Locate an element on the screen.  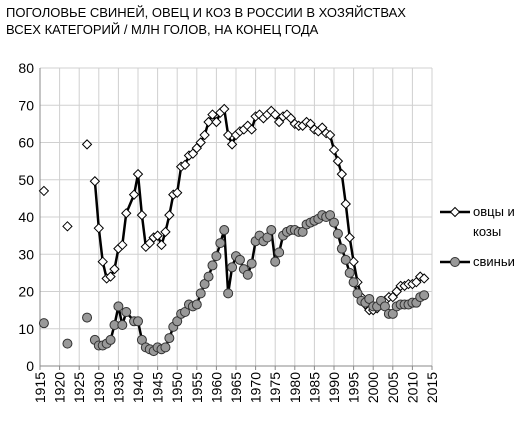
x-tick-label: 1990 is located at coordinates (334, 387).